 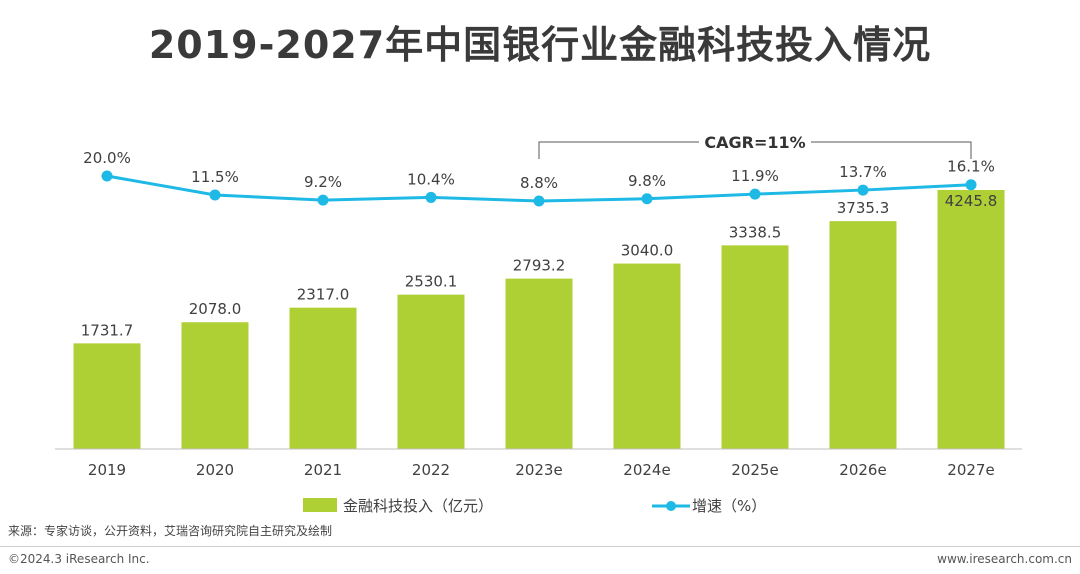 I want to click on source-note: 来源：专家访谈，公开资料，艾瑞咨询研究院自主研究及绘制, so click(x=170, y=531).